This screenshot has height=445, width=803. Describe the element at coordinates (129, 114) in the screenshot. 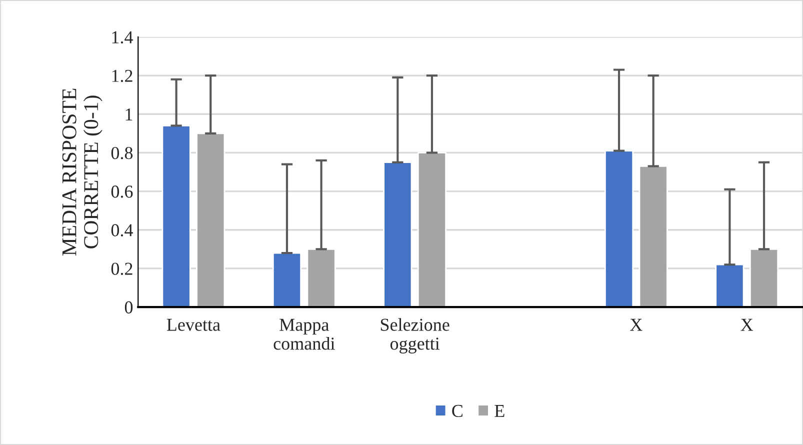

I see `y-tick-label: 1` at that location.